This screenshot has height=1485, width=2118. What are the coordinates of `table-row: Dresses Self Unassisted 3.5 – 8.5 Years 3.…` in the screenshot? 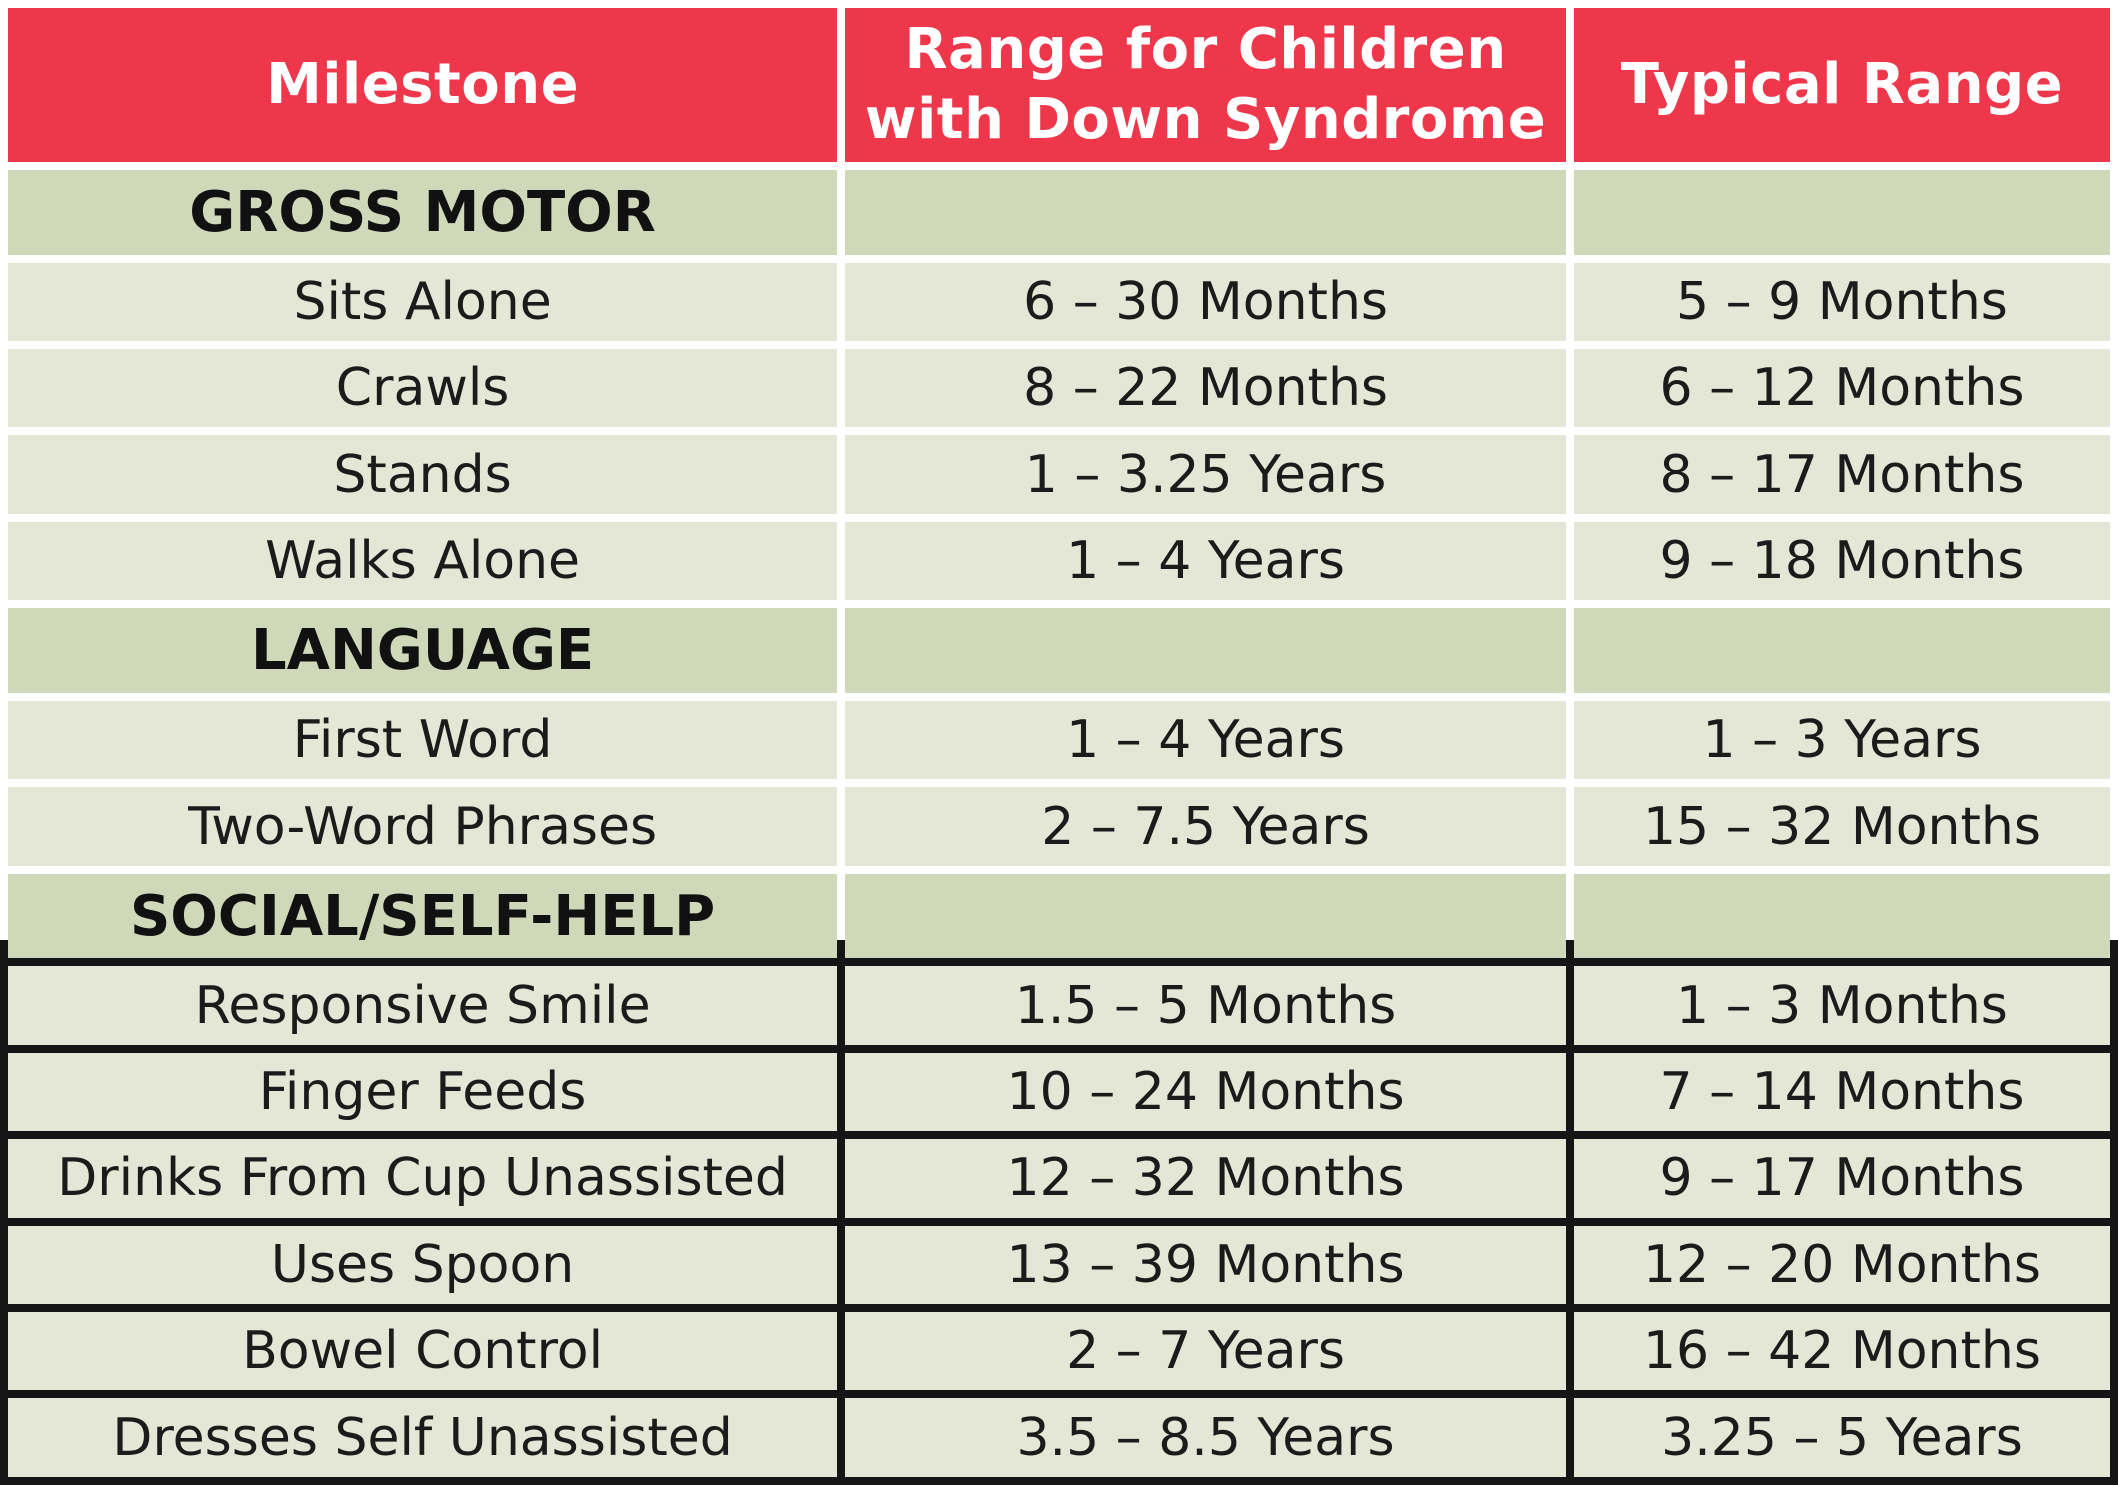 It's located at (1059, 1437).